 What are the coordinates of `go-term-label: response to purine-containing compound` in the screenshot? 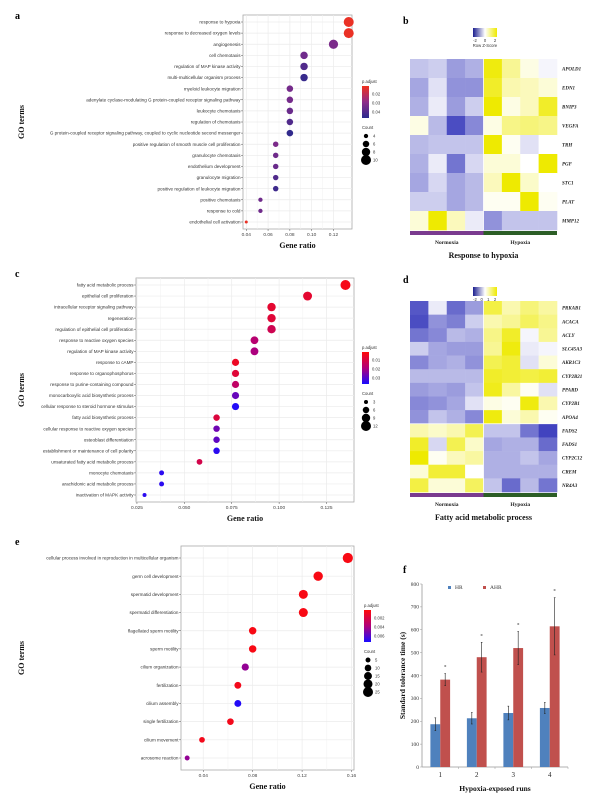 It's located at (92, 384).